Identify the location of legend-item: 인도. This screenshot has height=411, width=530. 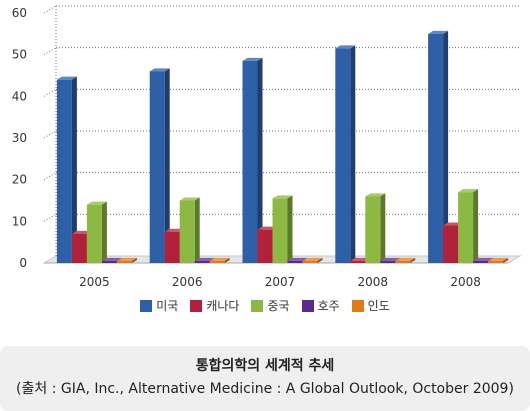
(370, 305).